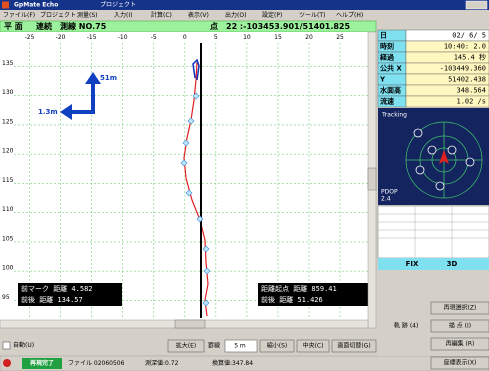  I want to click on menu-item: ヘルプ(H), so click(349, 15).